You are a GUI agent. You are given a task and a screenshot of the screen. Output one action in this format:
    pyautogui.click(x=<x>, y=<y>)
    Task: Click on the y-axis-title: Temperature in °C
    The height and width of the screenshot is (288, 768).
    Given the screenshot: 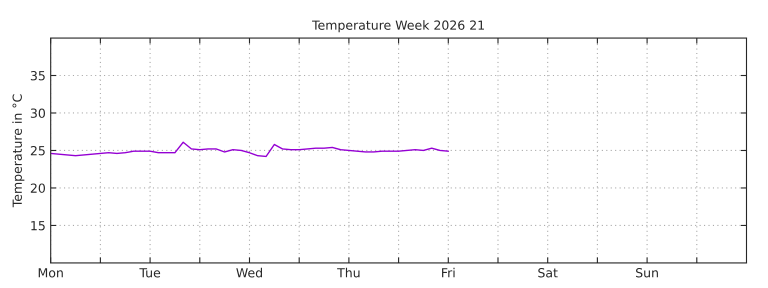 What is the action you would take?
    pyautogui.click(x=18, y=151)
    